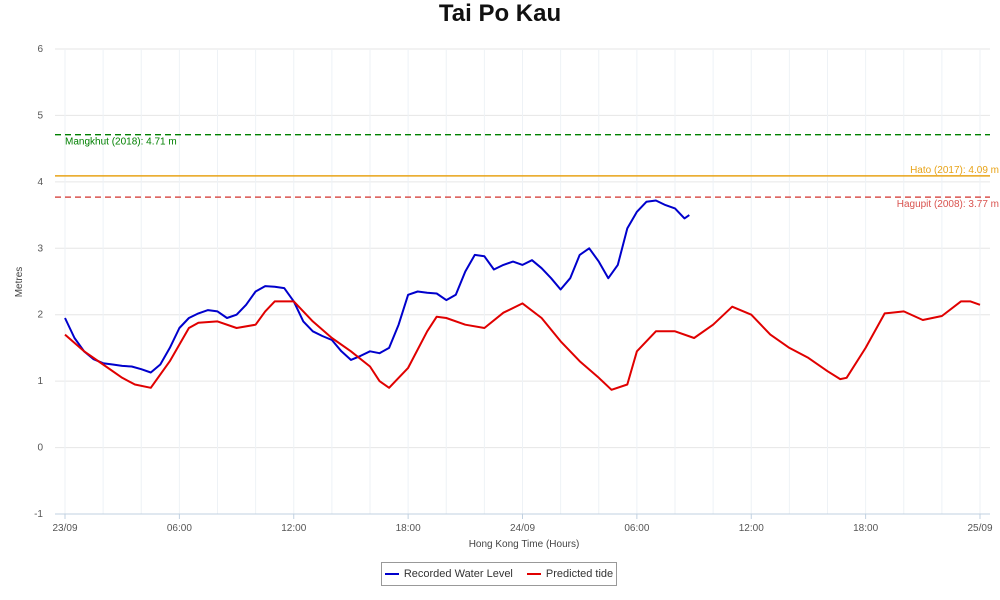 The width and height of the screenshot is (1000, 600). I want to click on legend-item-recorded-water-level: Recorded Water Level, so click(448, 574).